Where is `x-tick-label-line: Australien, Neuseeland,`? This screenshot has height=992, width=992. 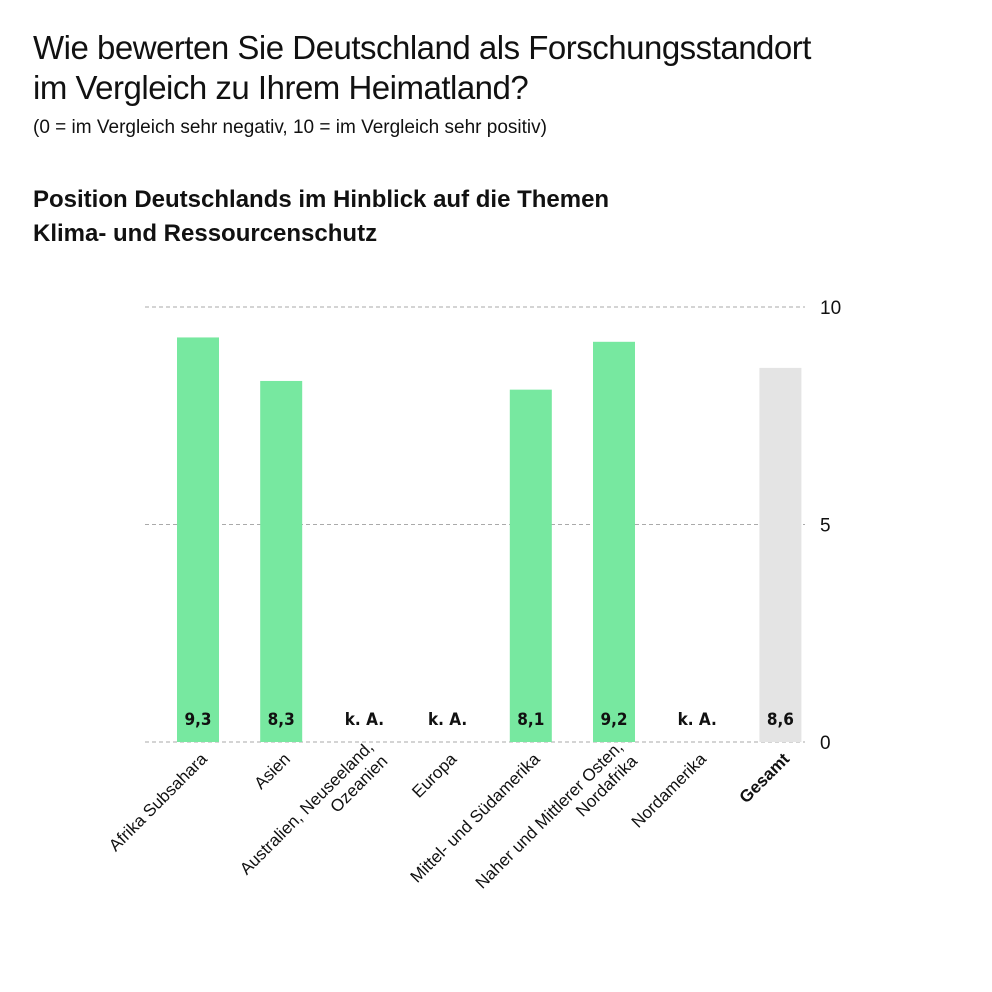 x-tick-label-line: Australien, Neuseeland, is located at coordinates (306, 807).